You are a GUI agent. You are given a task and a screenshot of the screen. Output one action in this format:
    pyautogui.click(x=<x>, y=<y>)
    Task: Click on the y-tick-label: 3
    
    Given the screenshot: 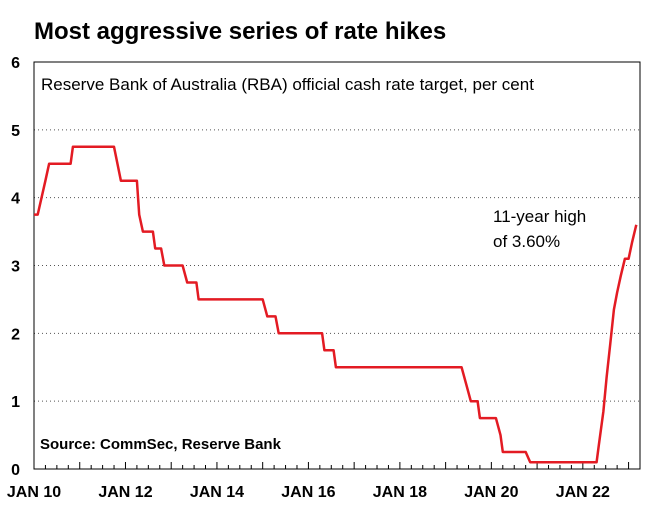 What is the action you would take?
    pyautogui.click(x=15, y=267)
    